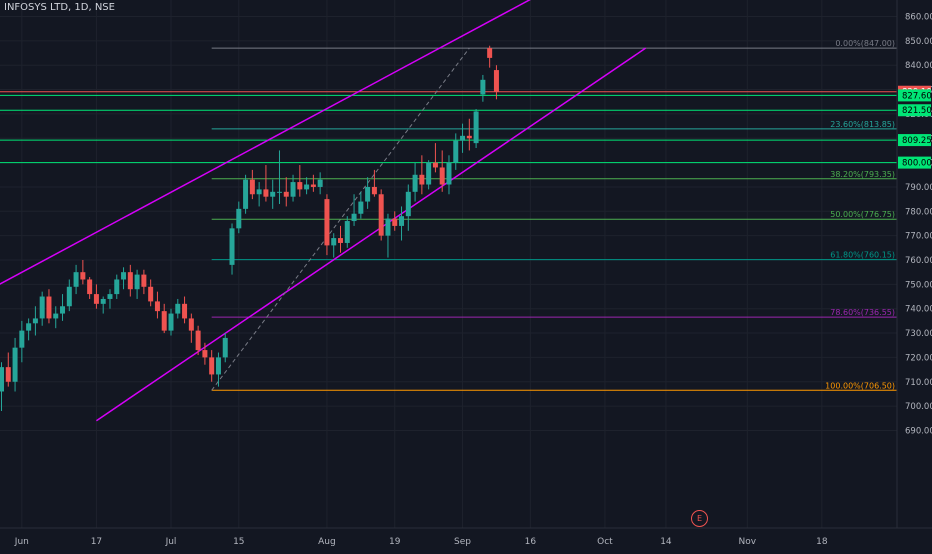 This screenshot has width=932, height=554. What do you see at coordinates (531, 542) in the screenshot?
I see `x-tick-label: 16` at bounding box center [531, 542].